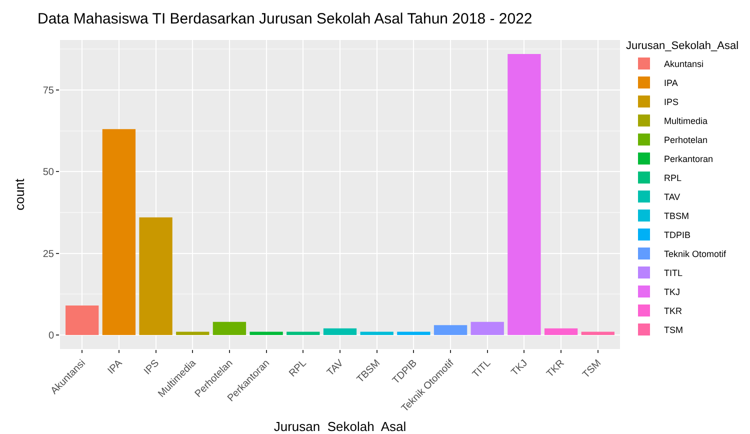 The width and height of the screenshot is (750, 434). What do you see at coordinates (695, 254) in the screenshot?
I see `legend-label: Teknik Otomotif` at bounding box center [695, 254].